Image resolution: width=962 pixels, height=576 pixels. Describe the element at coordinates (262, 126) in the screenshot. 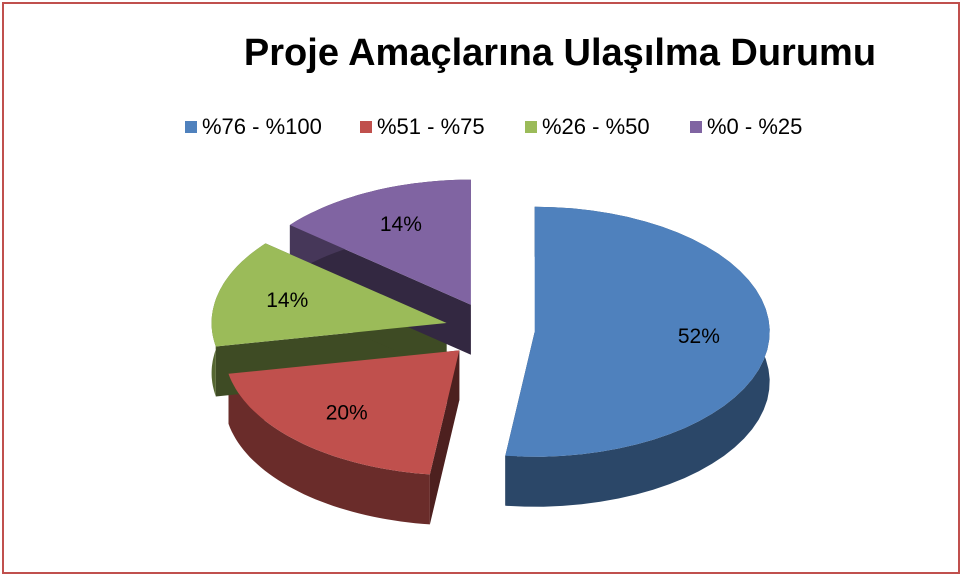

I see `legend-label: %76 - %100` at that location.